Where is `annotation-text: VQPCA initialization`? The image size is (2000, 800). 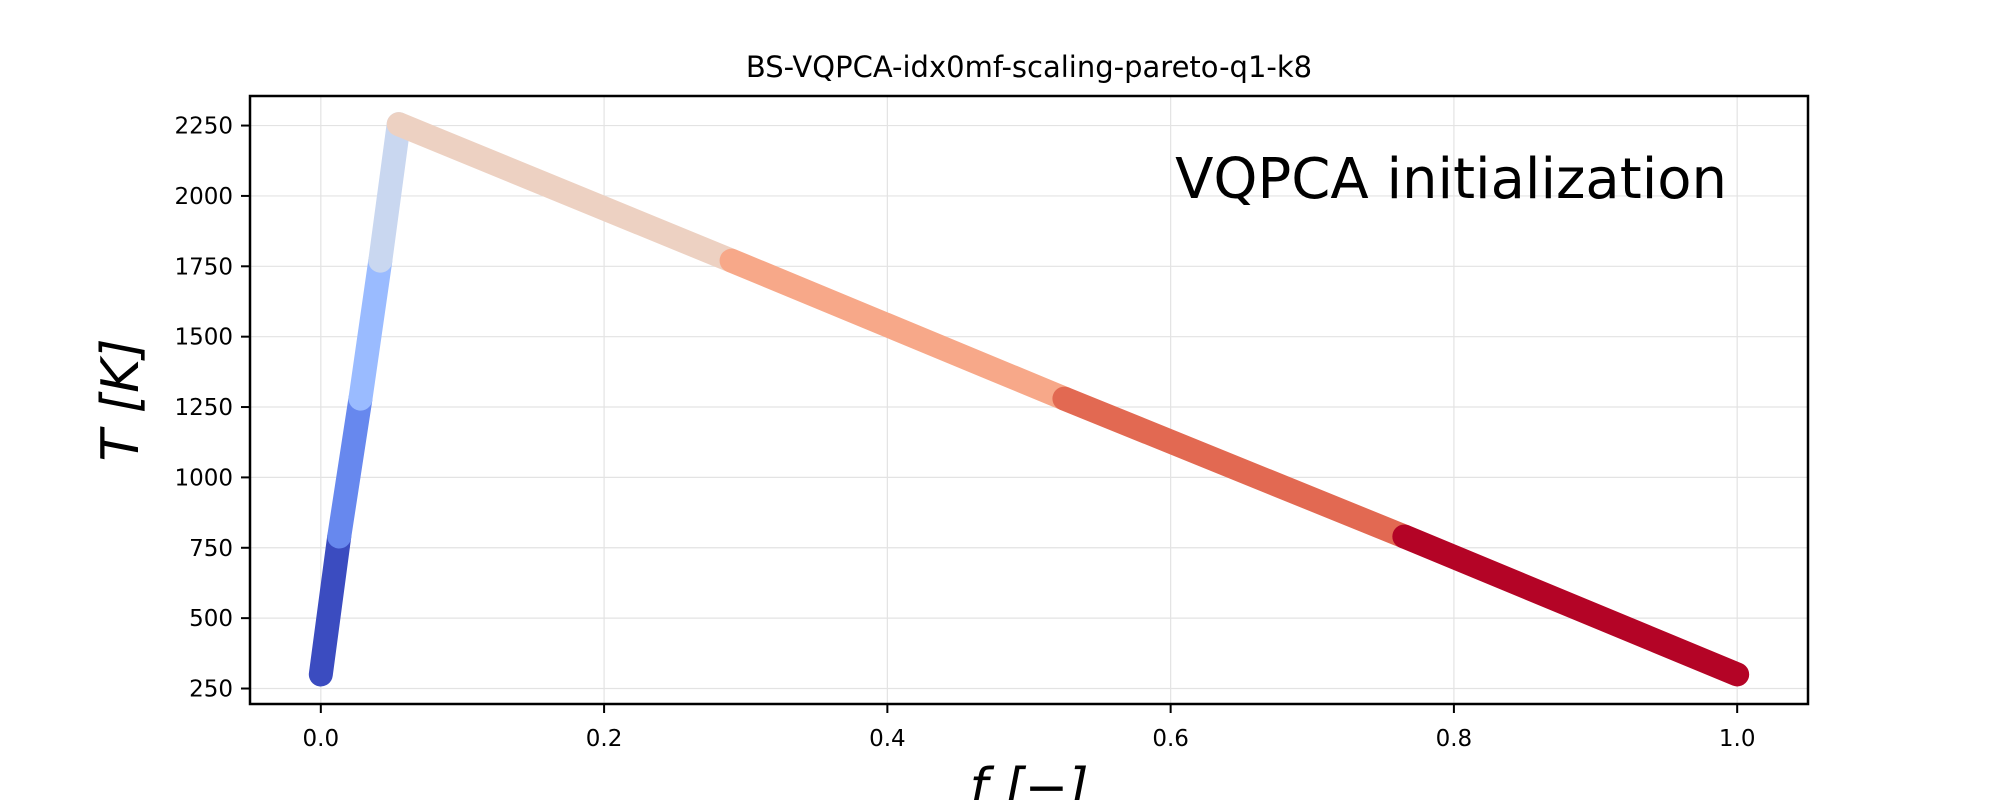
annotation-text: VQPCA initialization is located at coordinates (1451, 179).